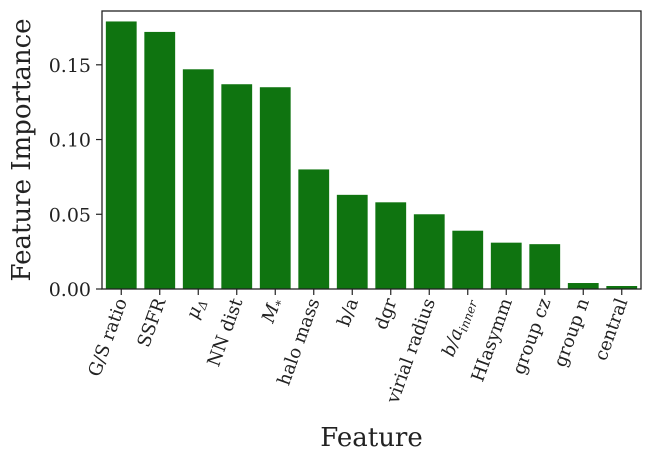  Describe the element at coordinates (349, 312) in the screenshot. I see `x-tick-label-6: b/a` at that location.